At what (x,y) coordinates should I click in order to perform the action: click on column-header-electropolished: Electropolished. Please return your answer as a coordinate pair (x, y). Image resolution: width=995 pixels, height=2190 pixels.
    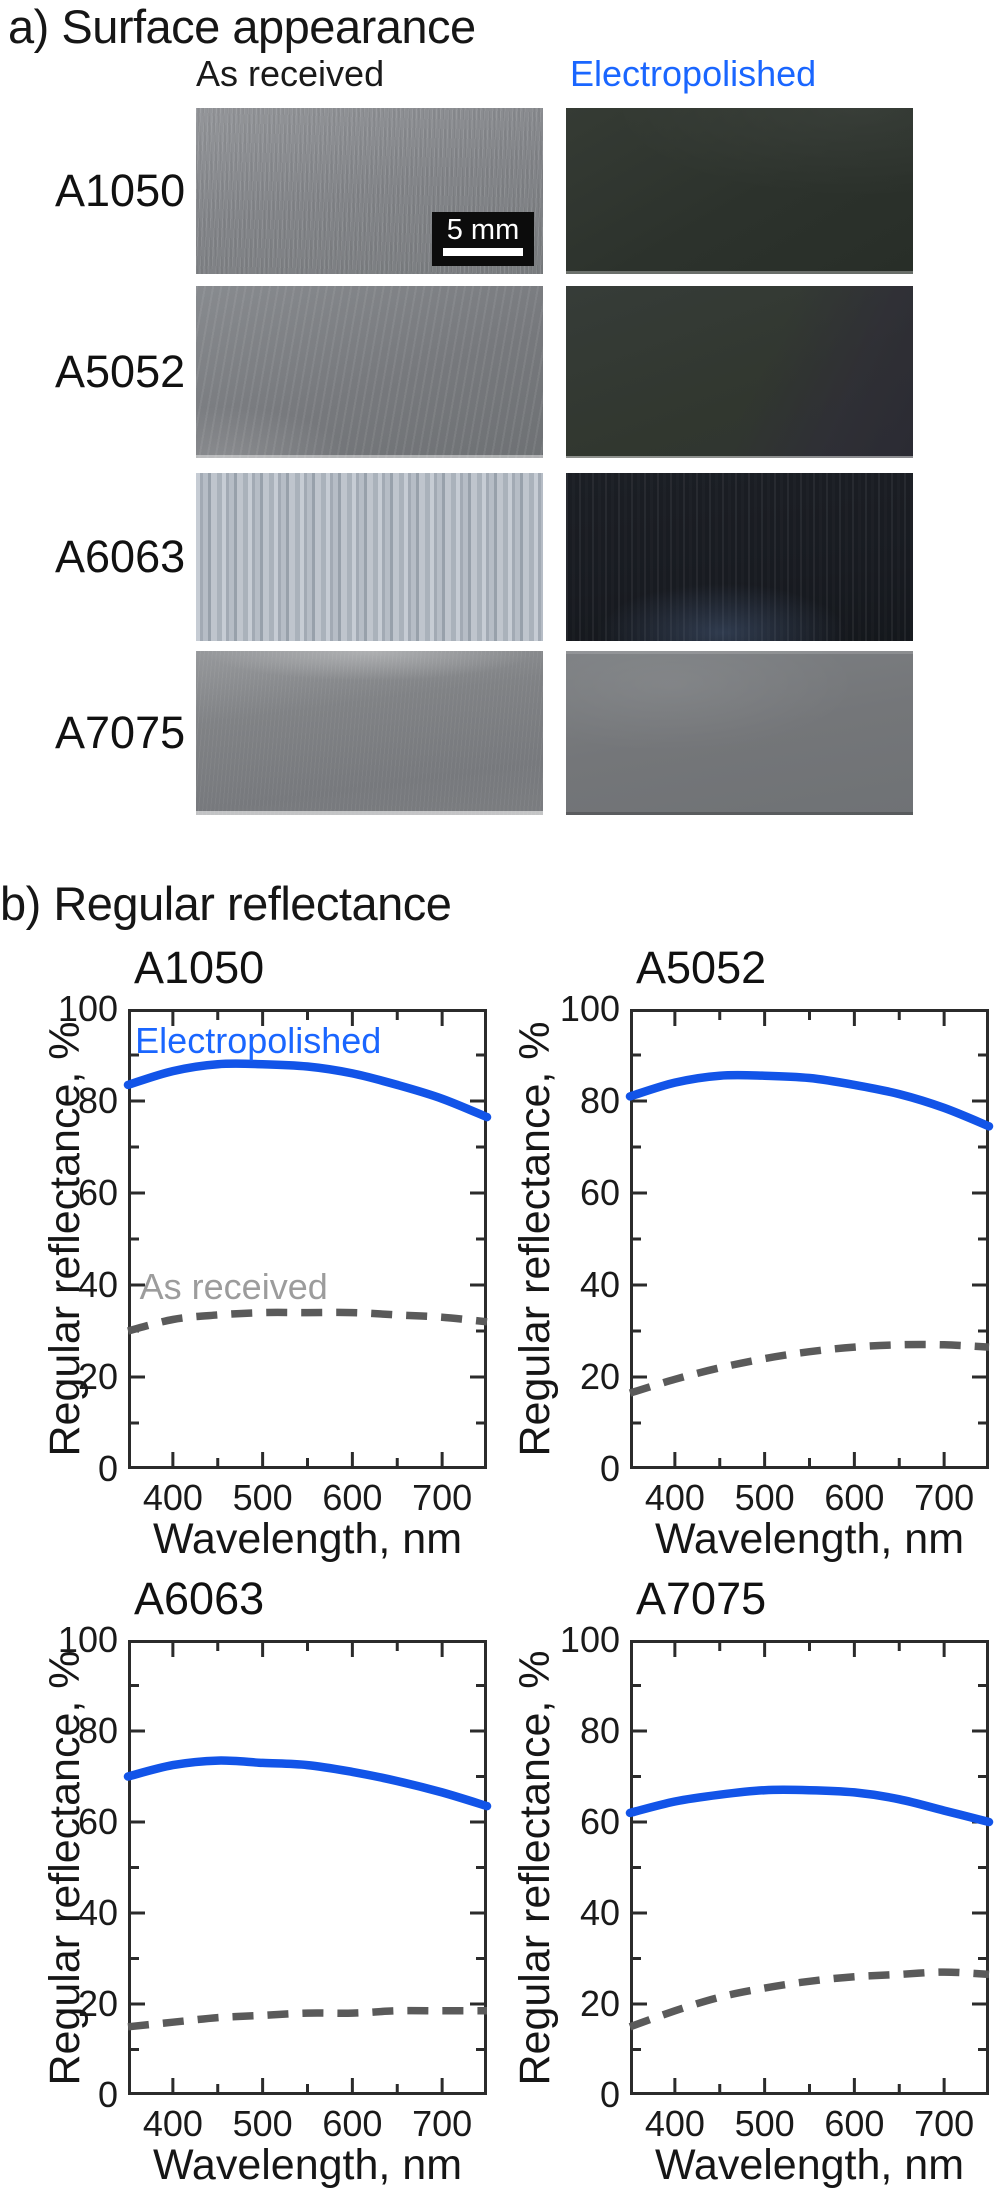
    Looking at the image, I should click on (693, 73).